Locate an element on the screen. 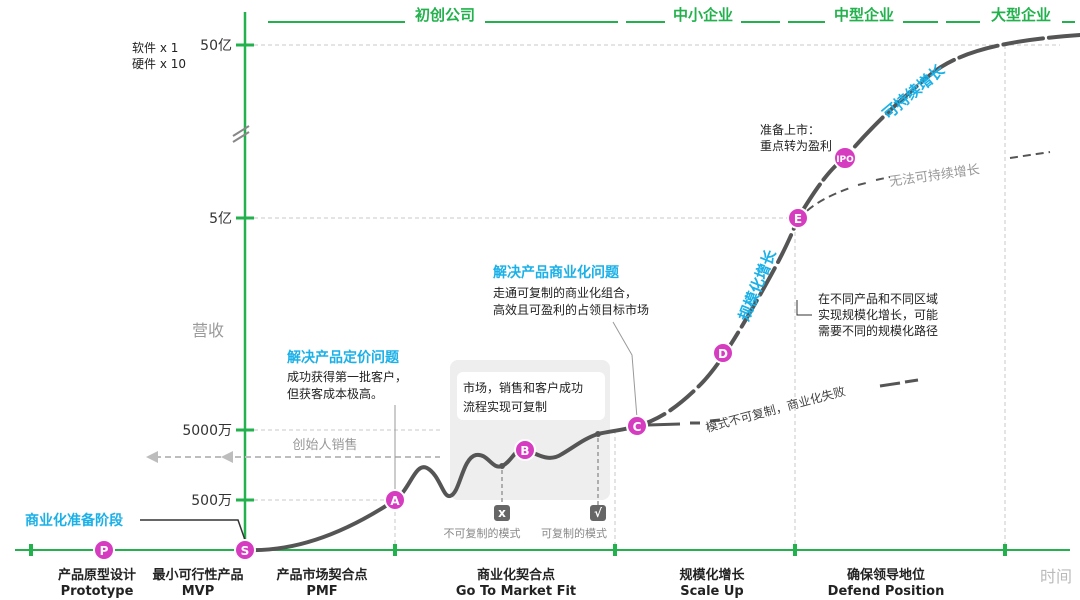 The image size is (1080, 600). svg-text: B is located at coordinates (524, 451).